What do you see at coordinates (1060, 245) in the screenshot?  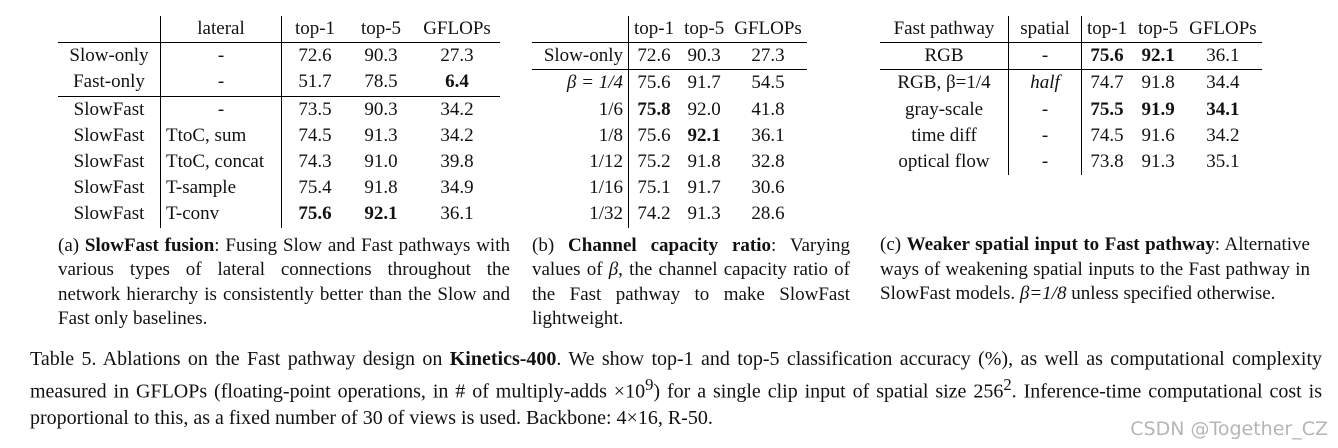 I see `caption-title: Weaker spatial input to Fast pathway` at bounding box center [1060, 245].